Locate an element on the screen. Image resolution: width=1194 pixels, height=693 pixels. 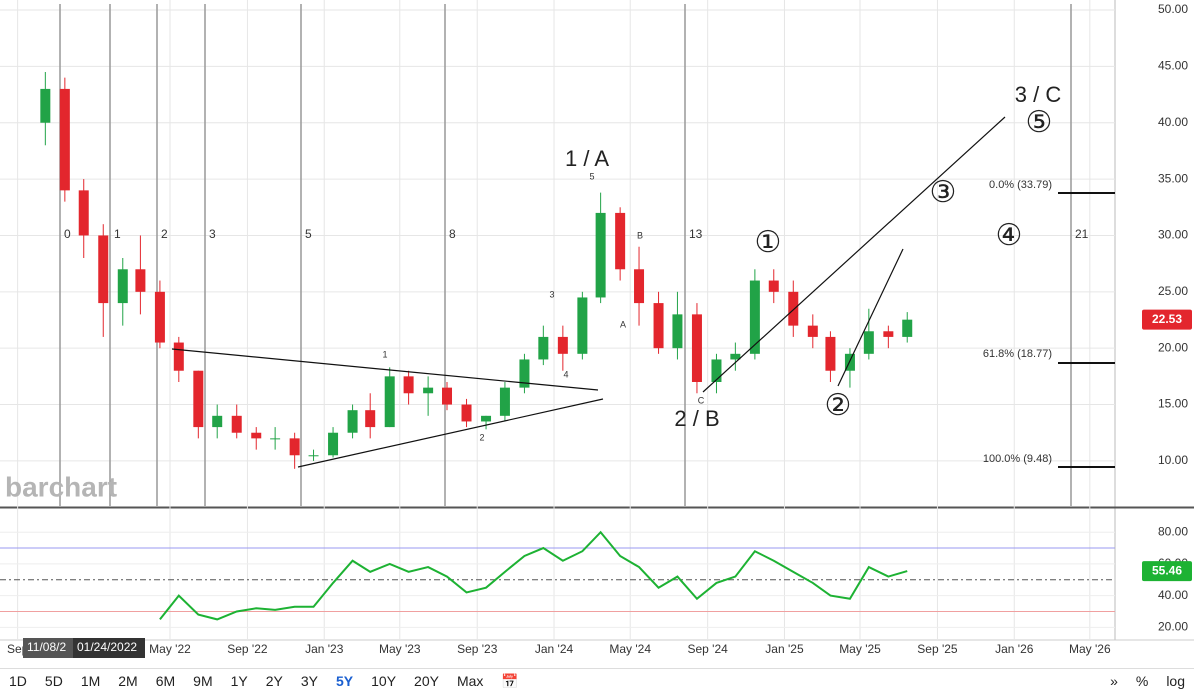
x-tick-label: May '24 is located at coordinates (630, 649).